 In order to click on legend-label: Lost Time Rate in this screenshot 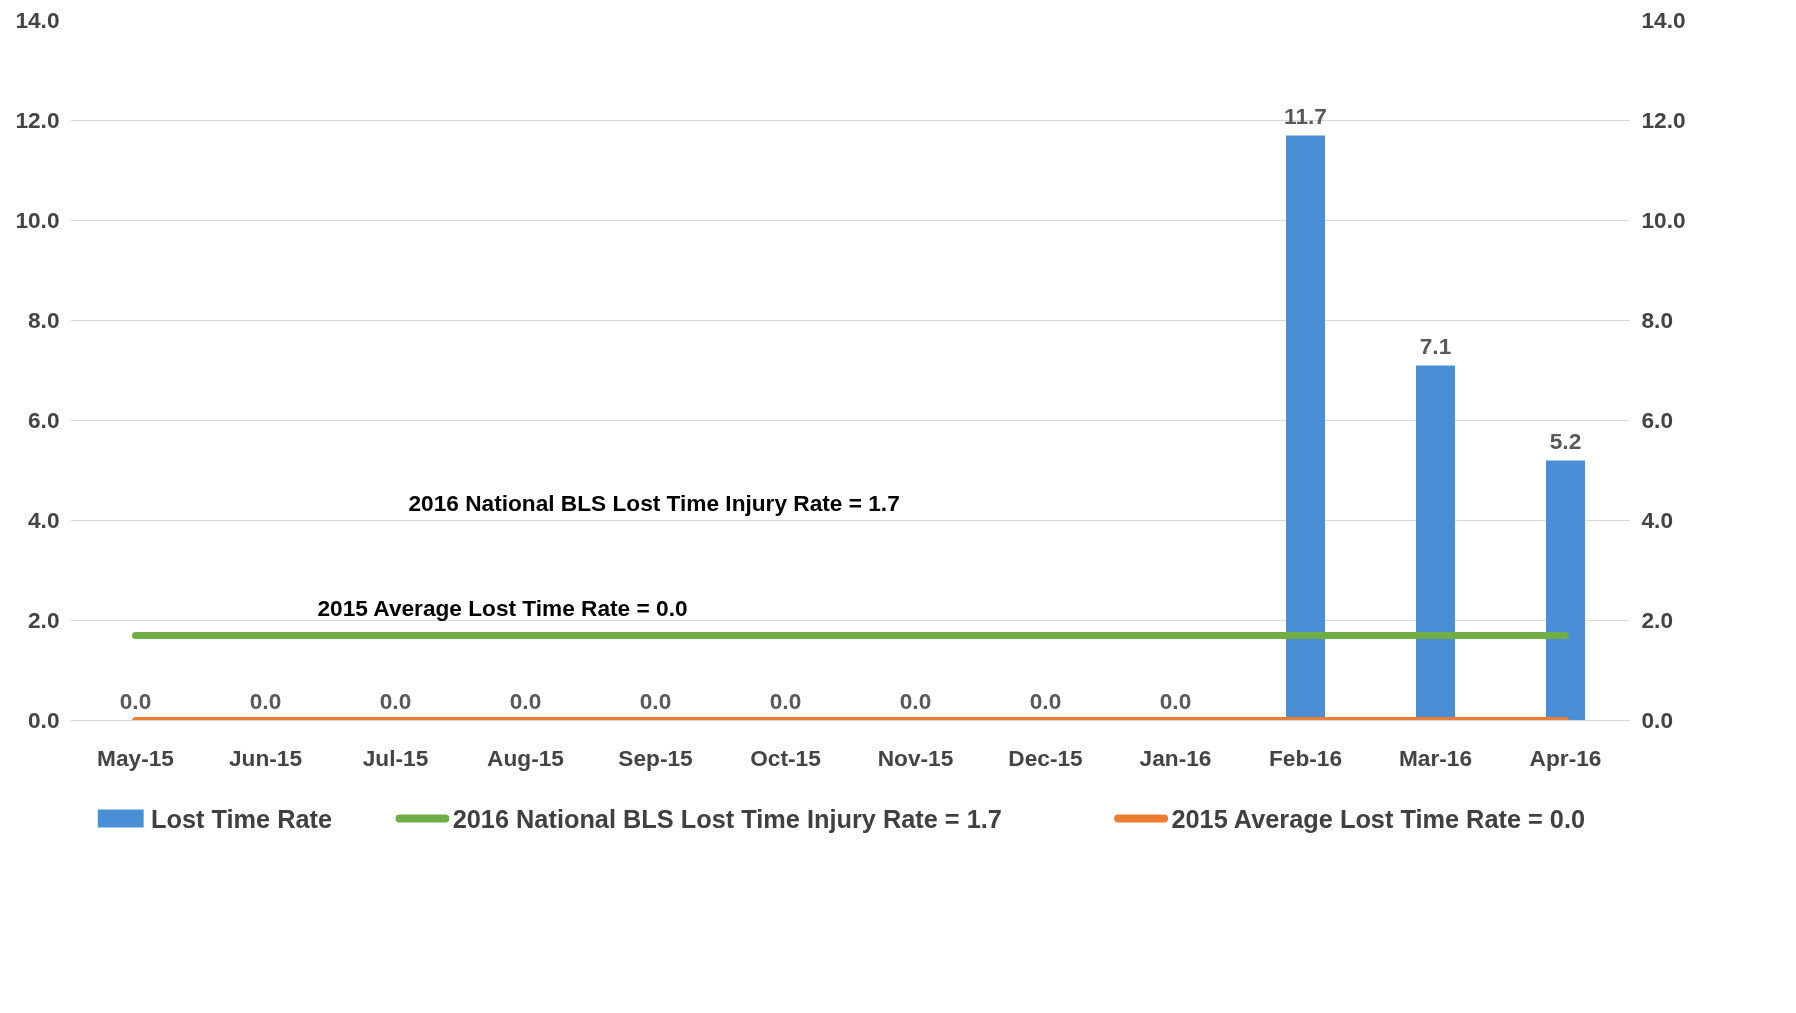, I will do `click(241, 818)`.